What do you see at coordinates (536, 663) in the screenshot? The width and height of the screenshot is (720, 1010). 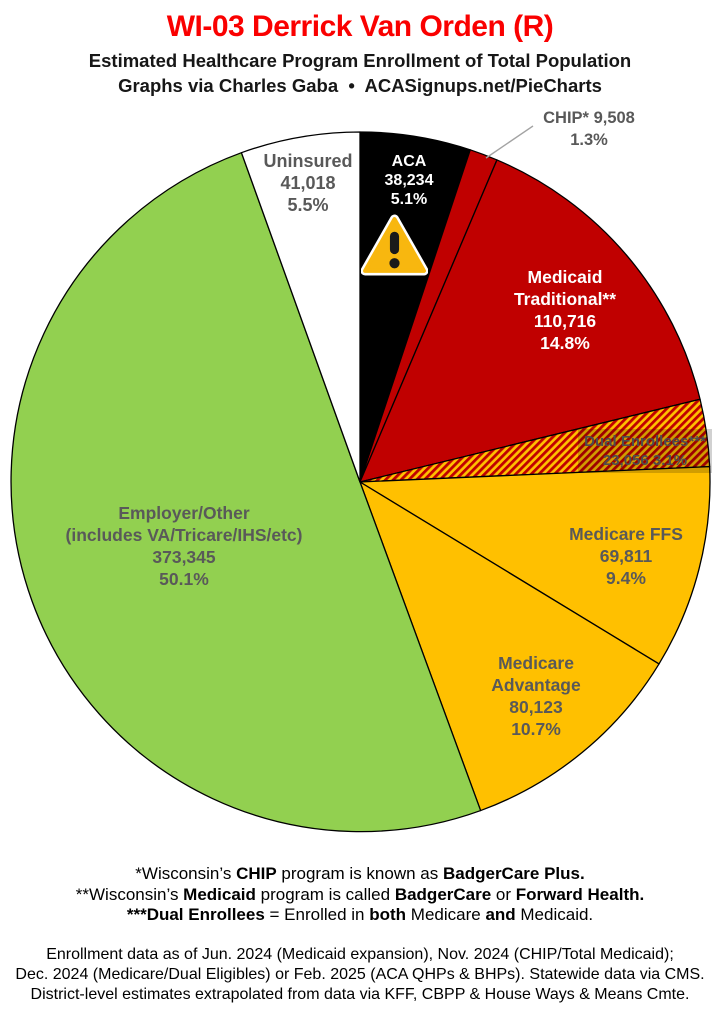 I see `label-line-name: Medicare` at bounding box center [536, 663].